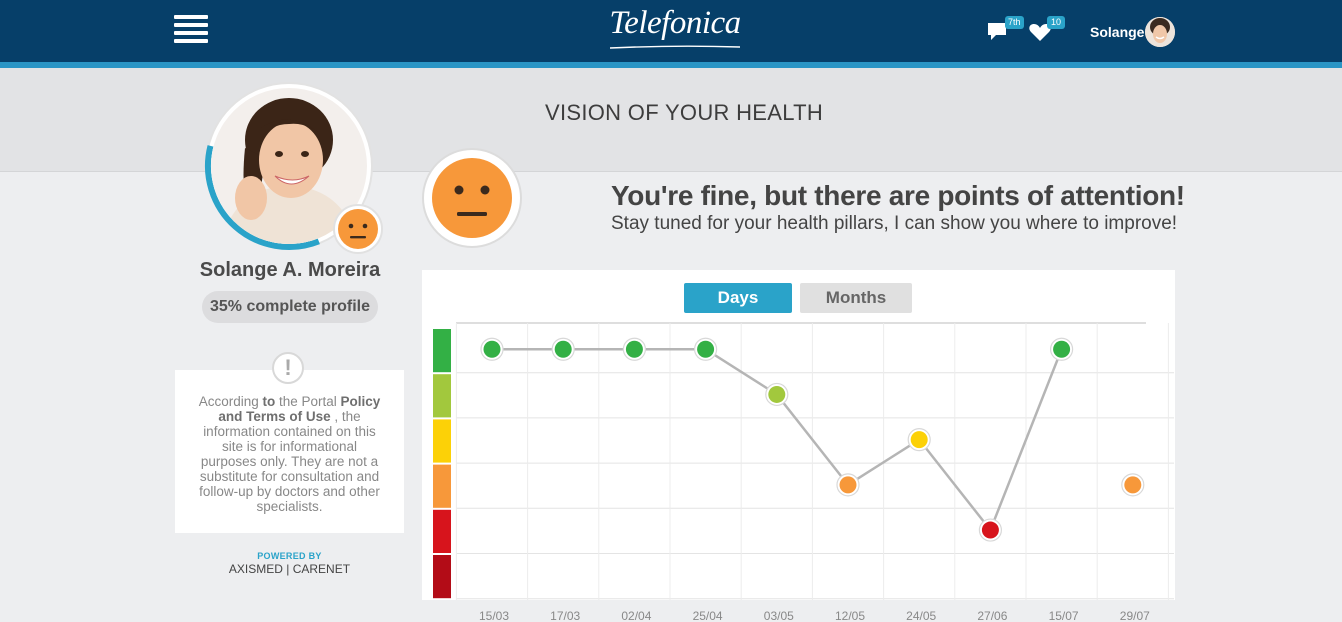 The image size is (1342, 622). Describe the element at coordinates (565, 615) in the screenshot. I see `x-tick-label: 17/03` at that location.